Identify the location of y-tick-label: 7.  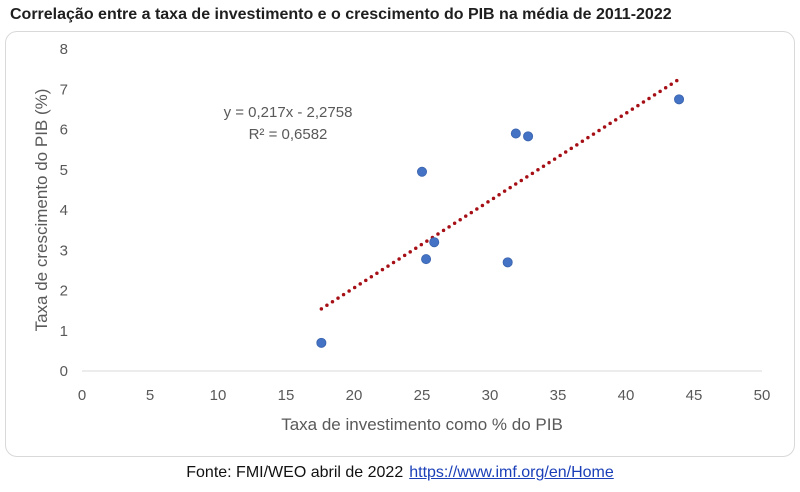
(64, 89).